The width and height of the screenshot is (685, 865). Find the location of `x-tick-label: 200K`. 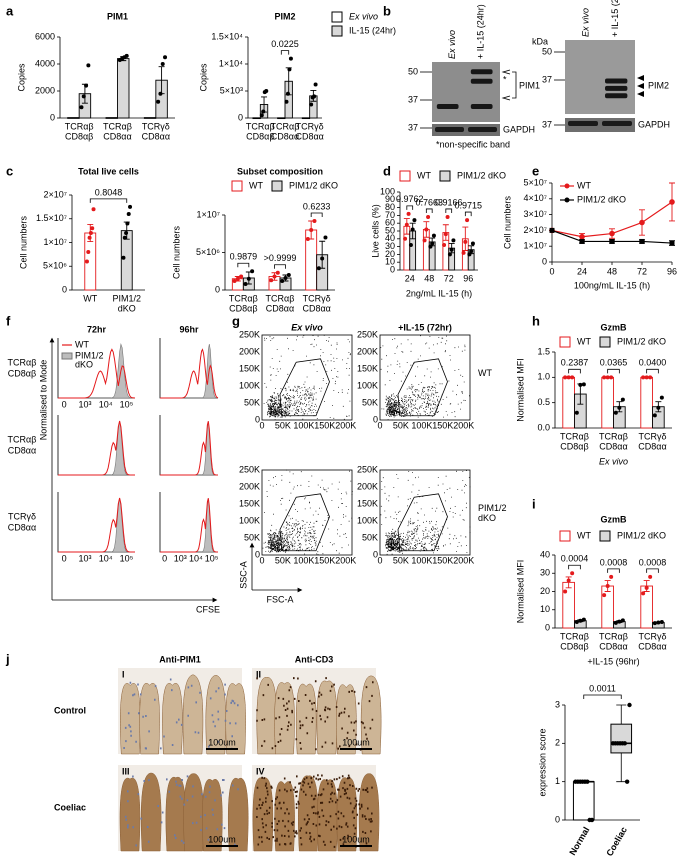

x-tick-label: 200K is located at coordinates (345, 560).